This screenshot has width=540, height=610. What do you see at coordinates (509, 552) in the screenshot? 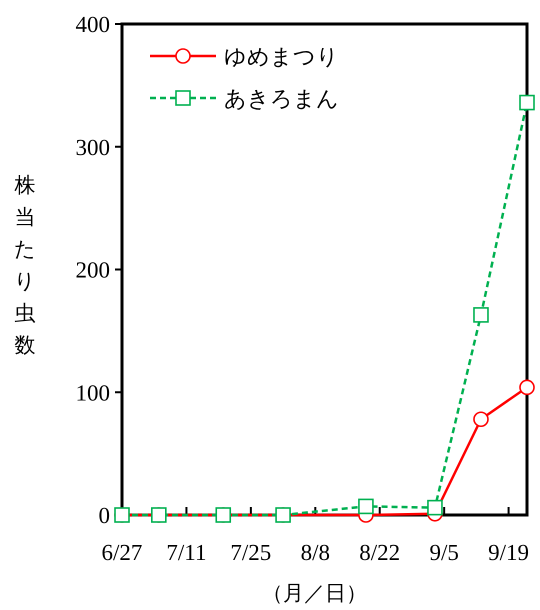
I see `x-tick-label: 9/19` at bounding box center [509, 552].